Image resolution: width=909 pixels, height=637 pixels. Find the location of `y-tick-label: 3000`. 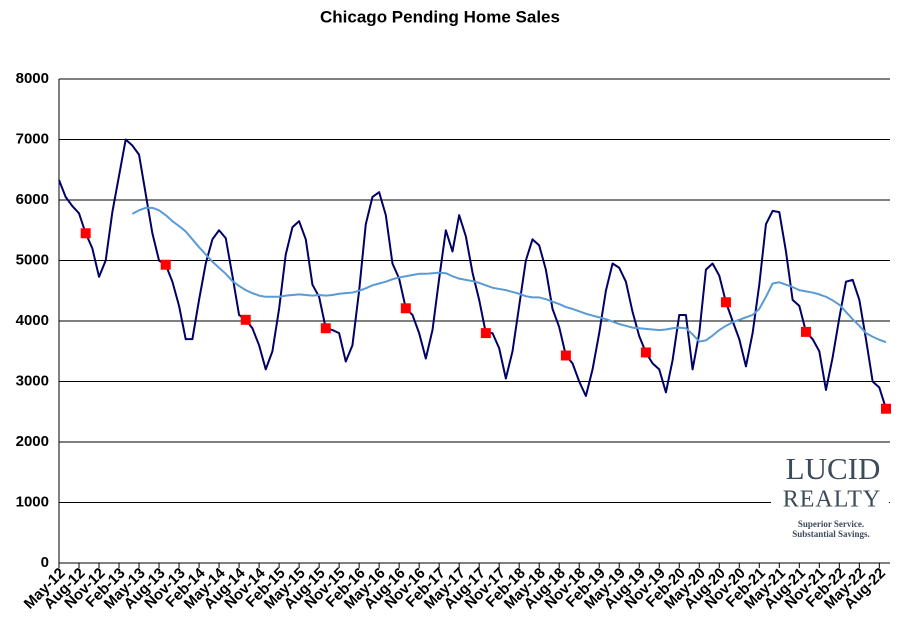

y-tick-label: 3000 is located at coordinates (32, 380).